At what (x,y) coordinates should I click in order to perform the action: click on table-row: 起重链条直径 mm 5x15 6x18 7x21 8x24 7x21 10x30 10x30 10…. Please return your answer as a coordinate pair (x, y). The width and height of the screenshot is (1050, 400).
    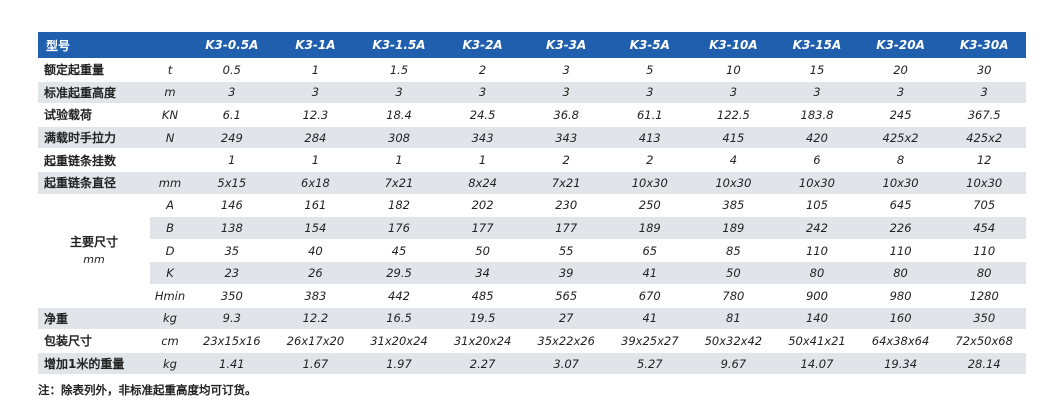
    Looking at the image, I should click on (532, 183).